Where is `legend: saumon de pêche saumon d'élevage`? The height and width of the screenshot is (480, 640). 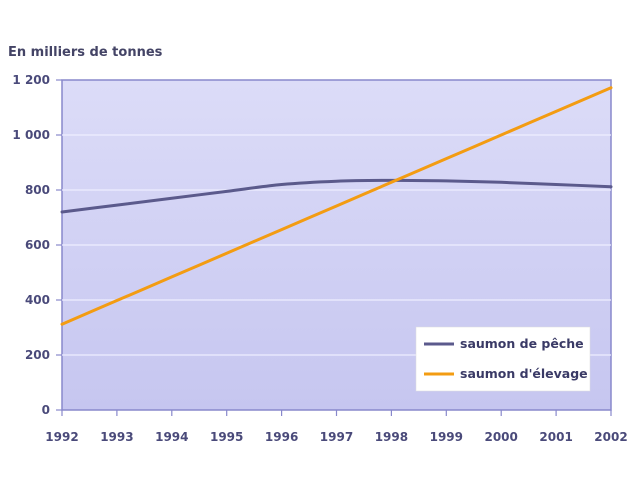
legend: saumon de pêche saumon d'élevage is located at coordinates (503, 359).